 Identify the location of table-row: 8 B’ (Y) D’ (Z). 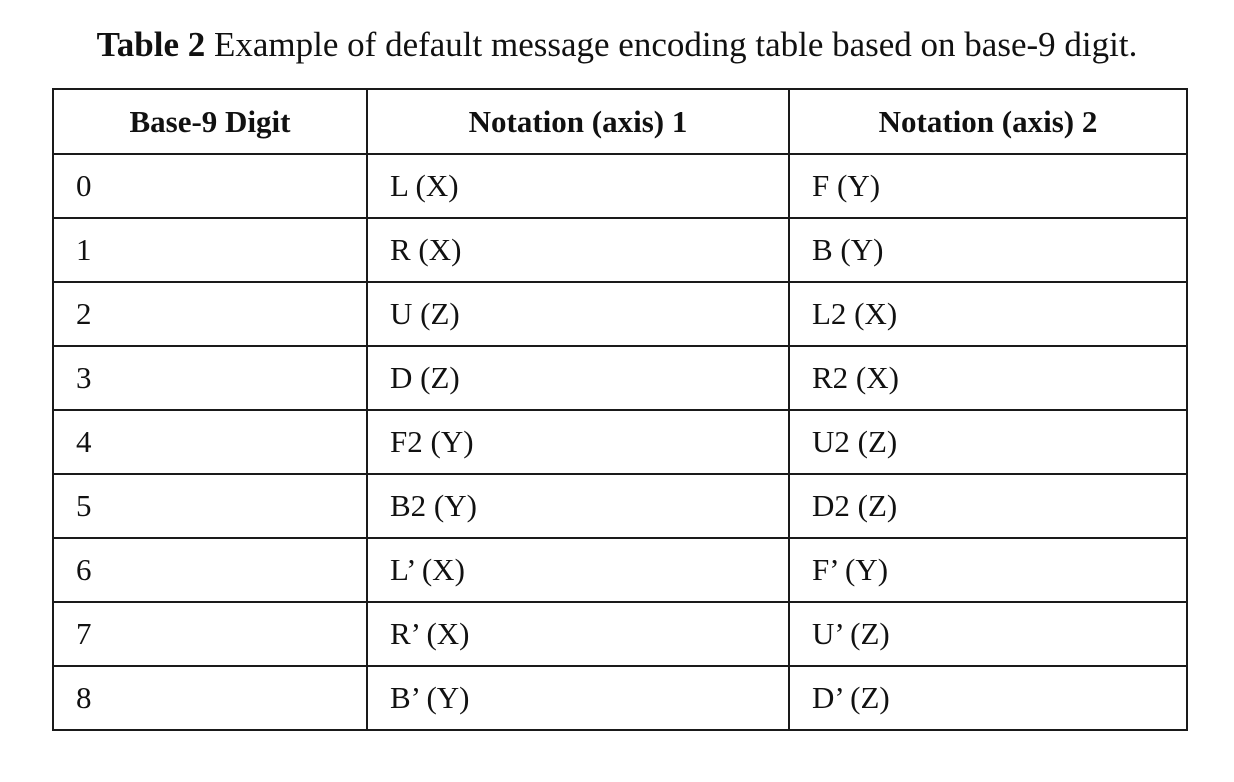
(620, 698).